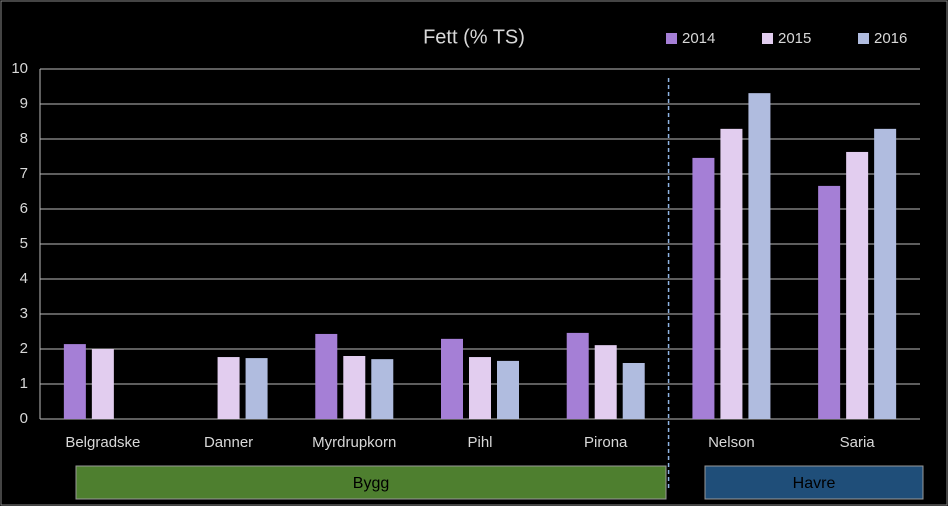 Image resolution: width=948 pixels, height=506 pixels. Describe the element at coordinates (24, 103) in the screenshot. I see `y-tick-label: 9` at that location.